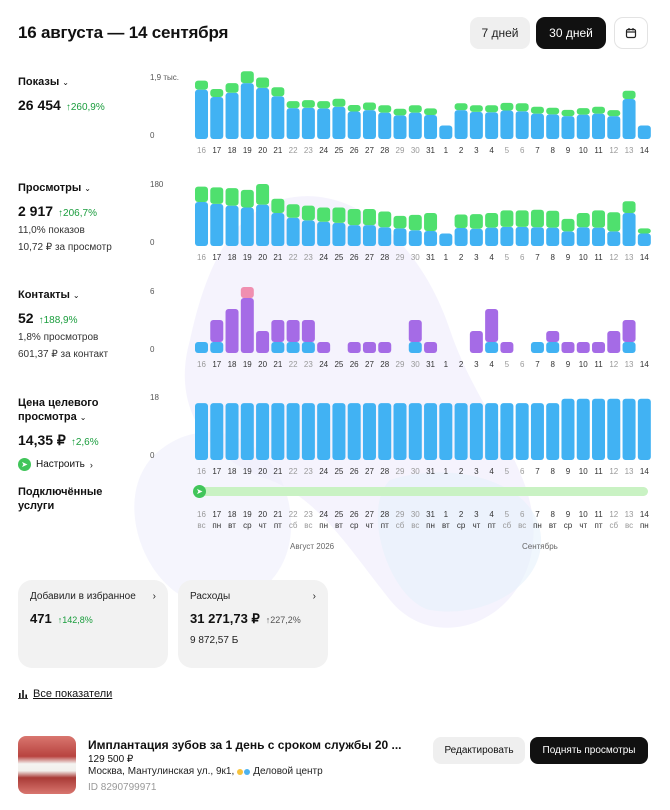 The height and width of the screenshot is (810, 670). Describe the element at coordinates (583, 525) in the screenshot. I see `weekday-tick: чт` at that location.